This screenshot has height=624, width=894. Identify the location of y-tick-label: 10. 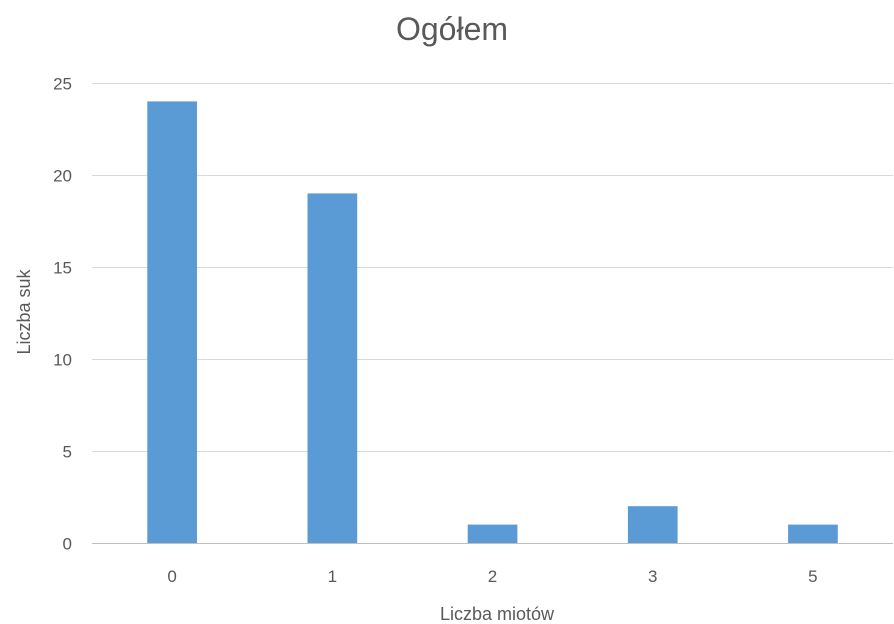
(62, 360).